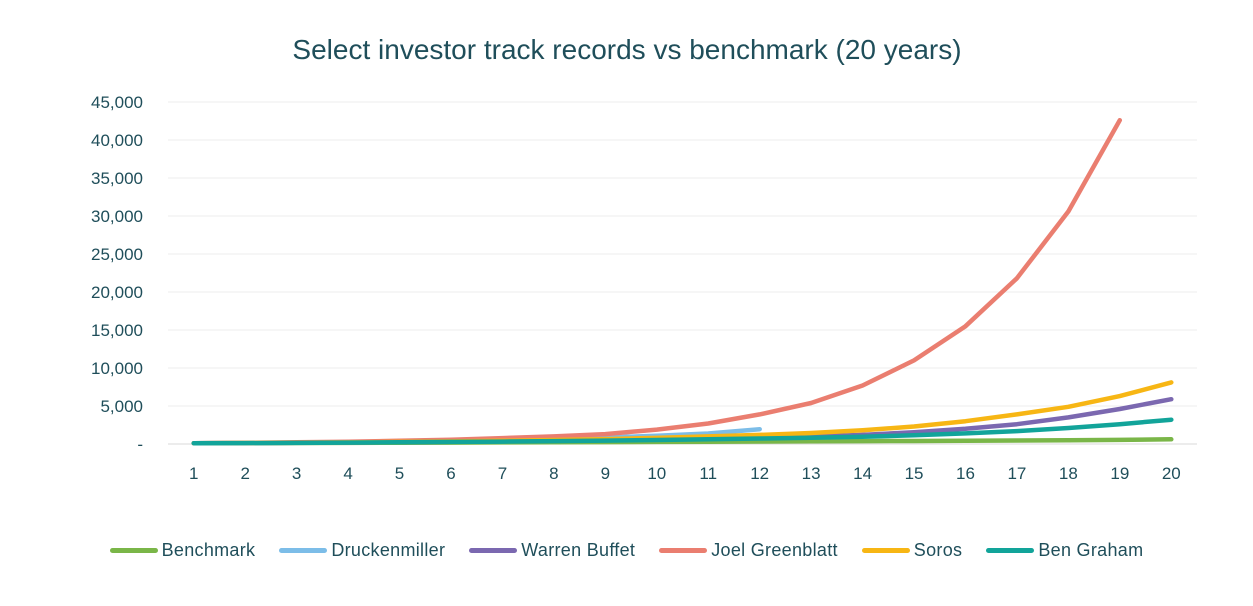 The image size is (1253, 606). What do you see at coordinates (938, 549) in the screenshot?
I see `legend-label: Soros` at bounding box center [938, 549].